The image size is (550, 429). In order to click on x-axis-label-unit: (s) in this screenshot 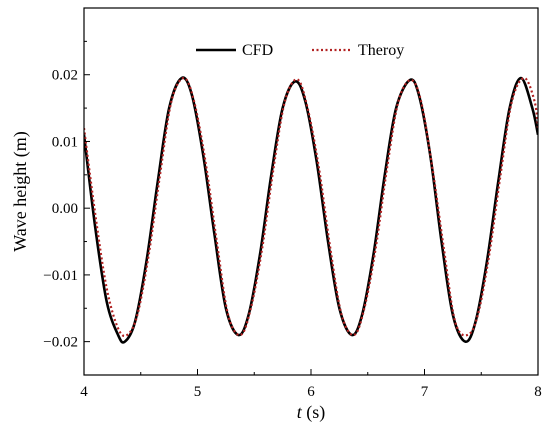, I will do `click(314, 412)`.